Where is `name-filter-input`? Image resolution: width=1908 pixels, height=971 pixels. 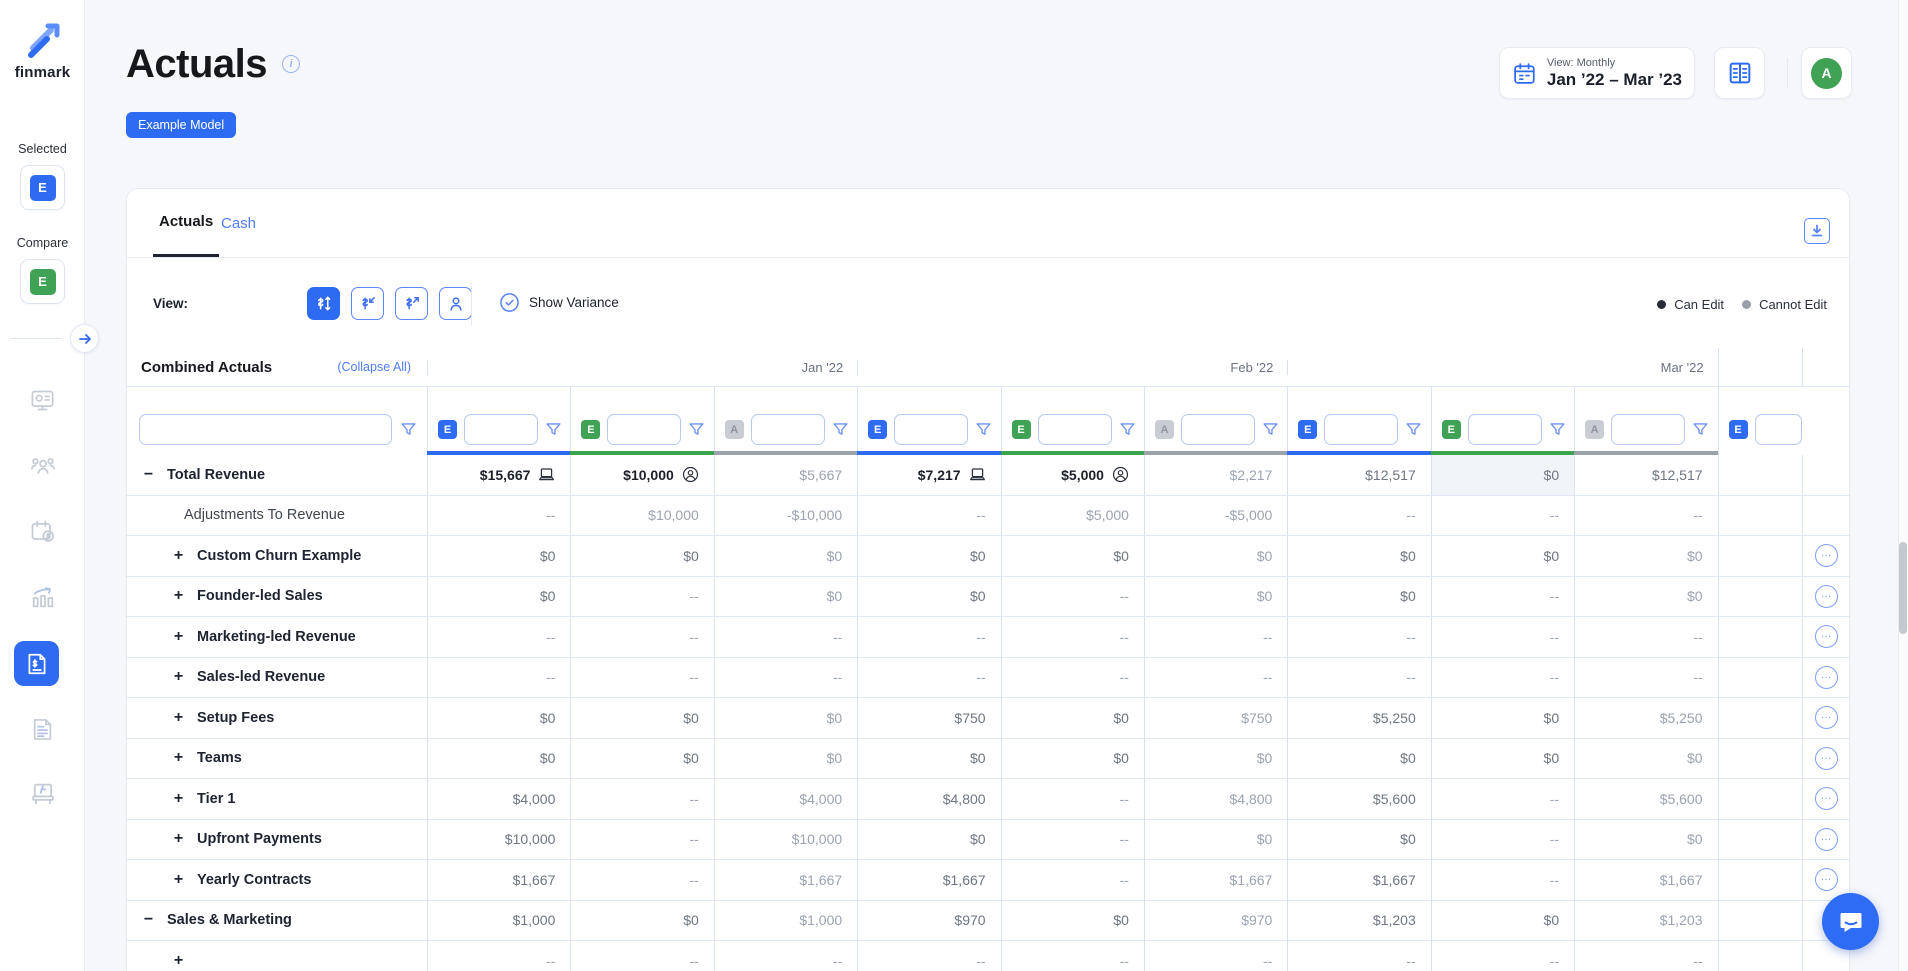 name-filter-input is located at coordinates (265, 429).